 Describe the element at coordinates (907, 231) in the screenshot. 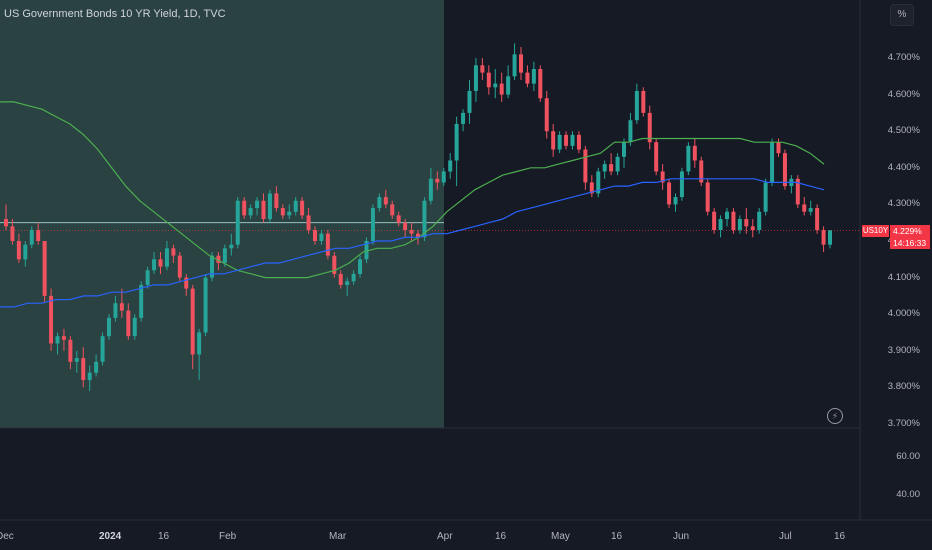

I see `price-label: 4.229%` at that location.